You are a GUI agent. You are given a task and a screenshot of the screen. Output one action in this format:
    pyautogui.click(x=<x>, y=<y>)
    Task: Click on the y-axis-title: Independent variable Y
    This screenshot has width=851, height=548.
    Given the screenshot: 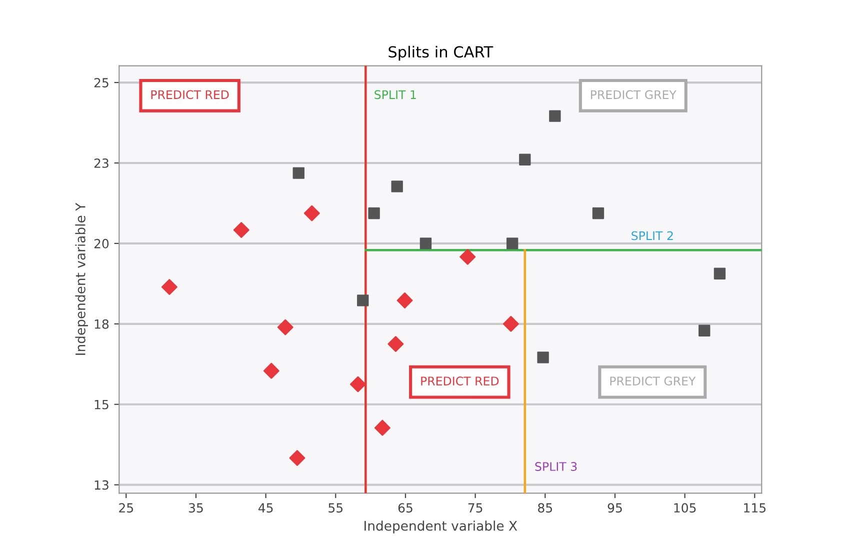 What is the action you would take?
    pyautogui.click(x=81, y=278)
    